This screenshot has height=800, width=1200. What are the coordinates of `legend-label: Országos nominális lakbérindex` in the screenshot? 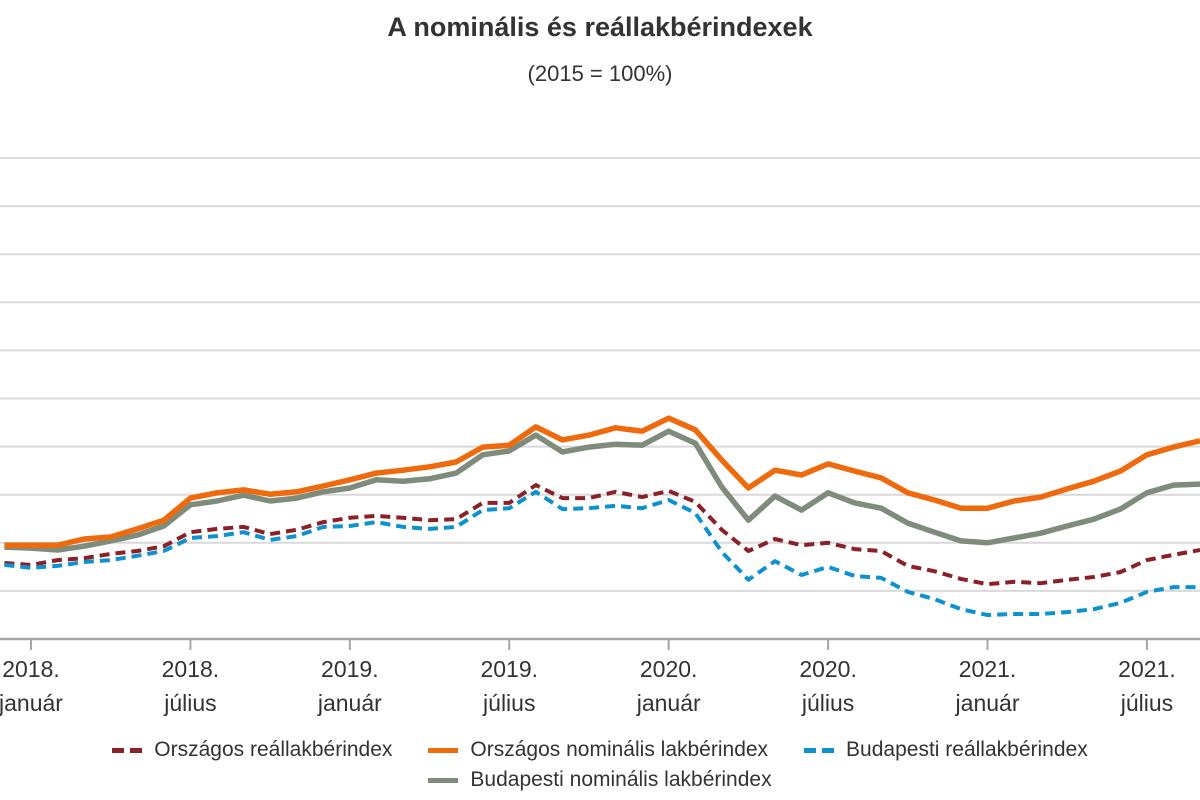 It's located at (619, 749).